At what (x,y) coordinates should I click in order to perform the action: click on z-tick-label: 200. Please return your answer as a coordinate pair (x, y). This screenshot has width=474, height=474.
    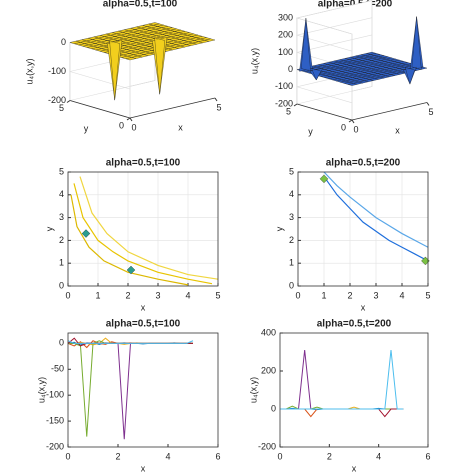
    Looking at the image, I should click on (285, 35).